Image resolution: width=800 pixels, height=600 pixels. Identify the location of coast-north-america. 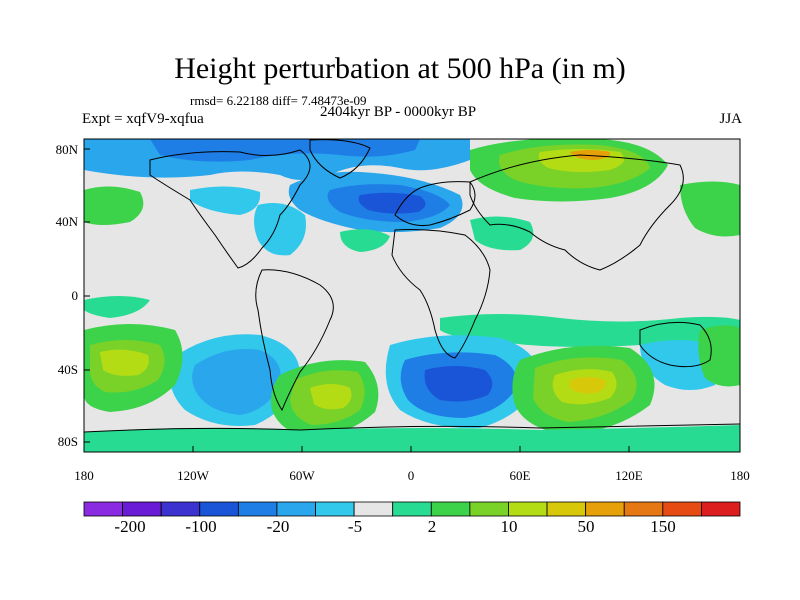
(230, 209).